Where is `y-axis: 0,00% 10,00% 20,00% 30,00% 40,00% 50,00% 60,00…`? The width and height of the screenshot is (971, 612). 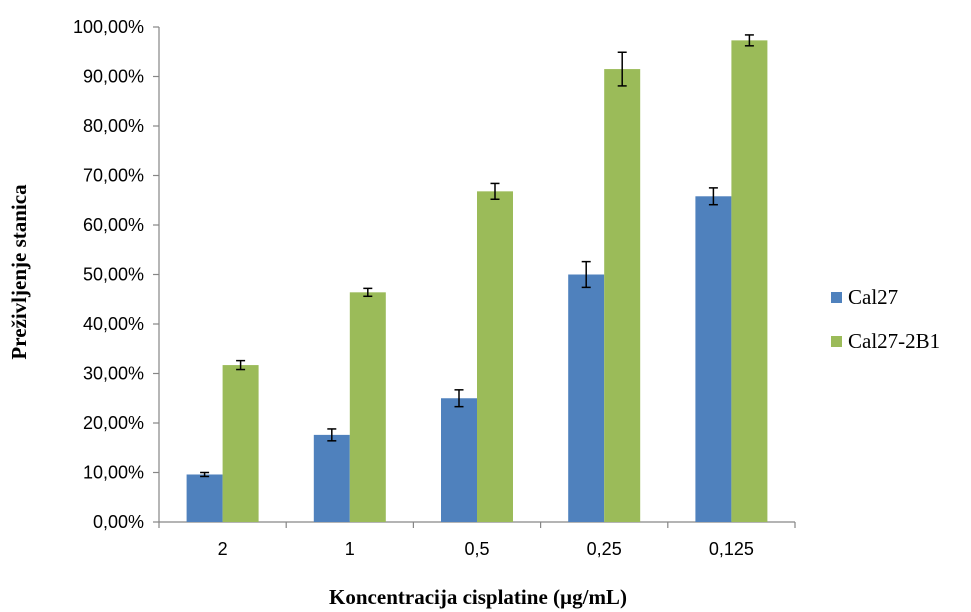
y-axis: 0,00% 10,00% 20,00% 30,00% 40,00% 50,00% 60,00… is located at coordinates (116, 274).